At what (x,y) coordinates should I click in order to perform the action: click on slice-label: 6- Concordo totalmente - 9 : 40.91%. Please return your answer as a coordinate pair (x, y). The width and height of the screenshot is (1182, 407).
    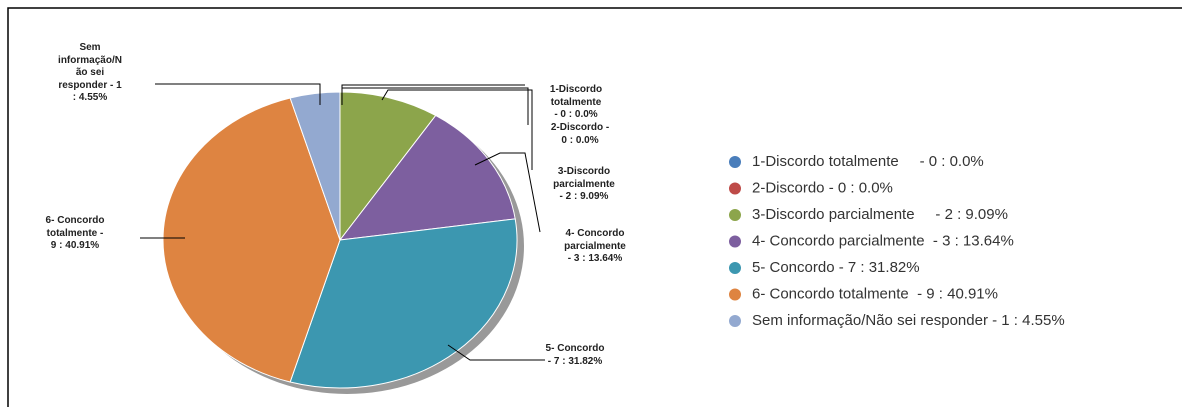
    Looking at the image, I should click on (75, 233).